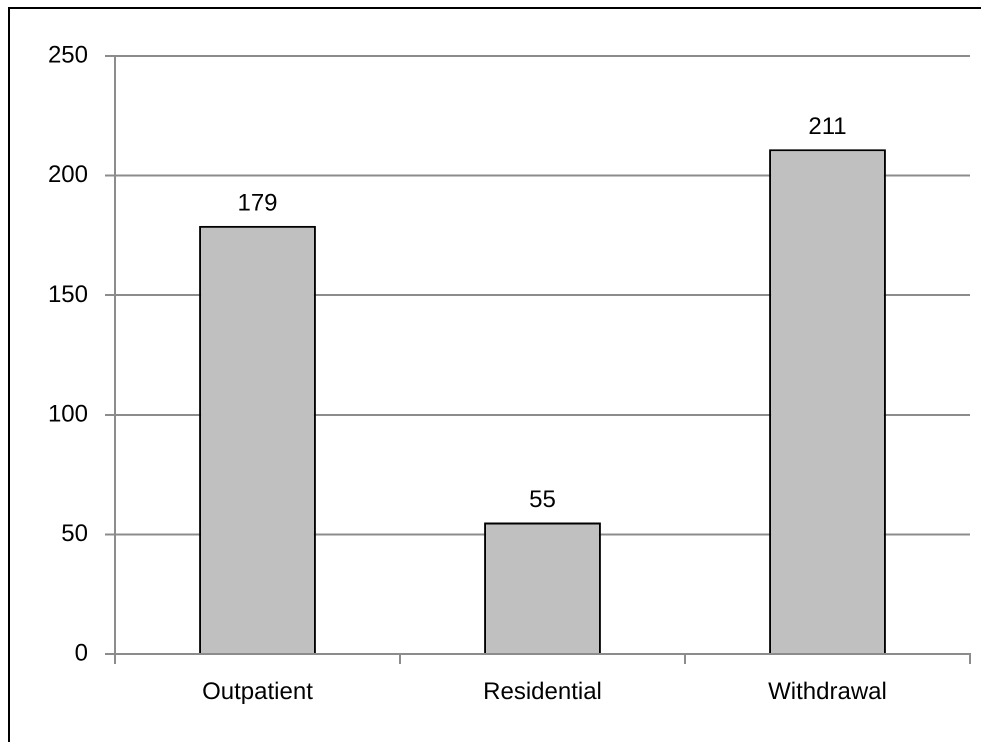 The width and height of the screenshot is (981, 742). What do you see at coordinates (257, 202) in the screenshot?
I see `data-label: 179` at bounding box center [257, 202].